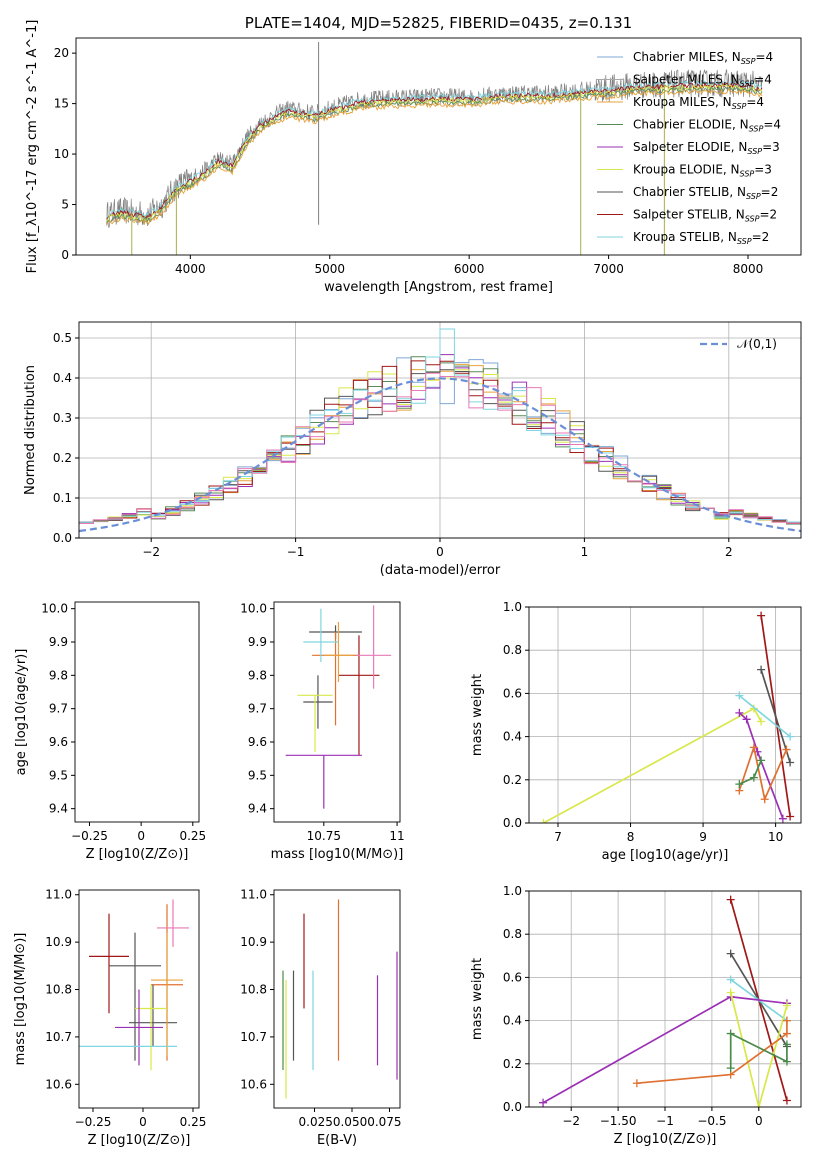 Image resolution: width=819 pixels, height=1170 pixels. I want to click on y-axis-label: Flux [f_λ10^-17 erg cm^-2 s^-1 A^-1], so click(32, 147).